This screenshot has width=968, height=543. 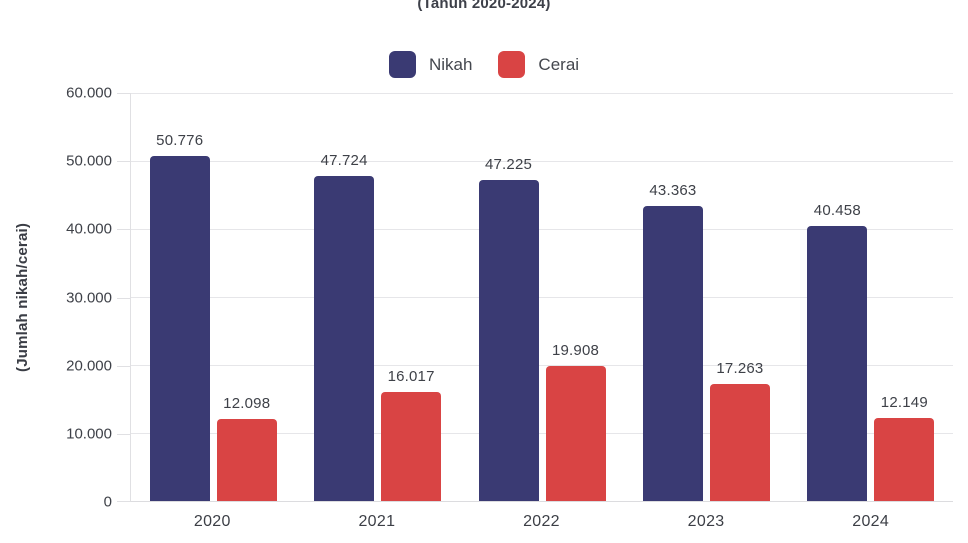 I want to click on bar-cerai-2021: 16.017, so click(x=411, y=434).